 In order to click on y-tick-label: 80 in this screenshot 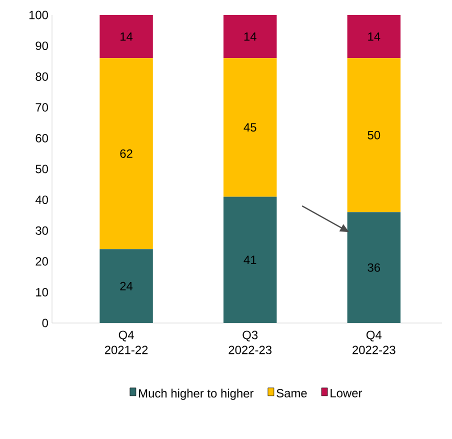, I will do `click(42, 76)`.